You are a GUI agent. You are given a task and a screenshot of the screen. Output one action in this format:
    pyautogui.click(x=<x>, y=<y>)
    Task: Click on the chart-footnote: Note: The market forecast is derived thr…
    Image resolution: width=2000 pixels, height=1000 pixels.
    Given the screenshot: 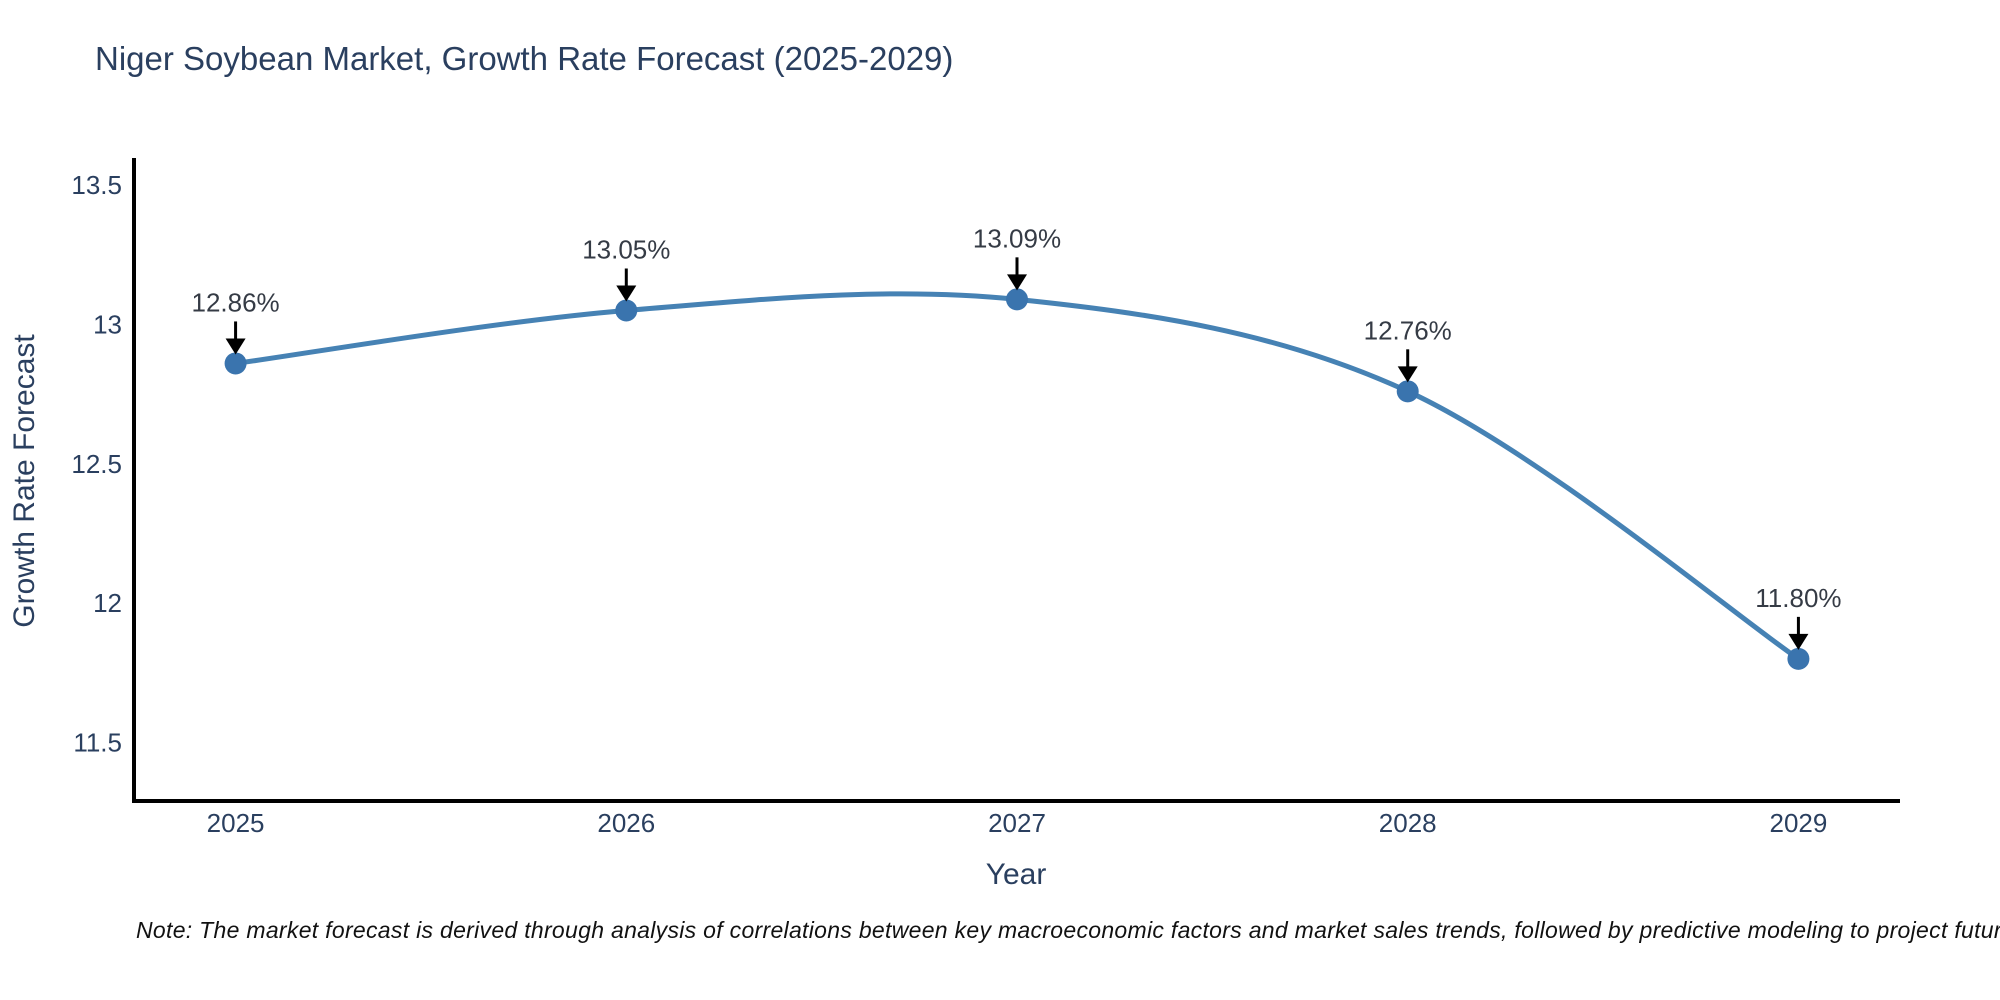 What is the action you would take?
    pyautogui.click(x=1068, y=930)
    